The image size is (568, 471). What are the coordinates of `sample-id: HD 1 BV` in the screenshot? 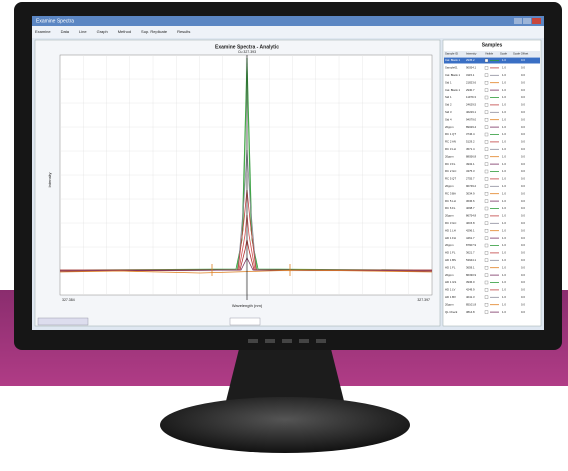 It's located at (450, 297).